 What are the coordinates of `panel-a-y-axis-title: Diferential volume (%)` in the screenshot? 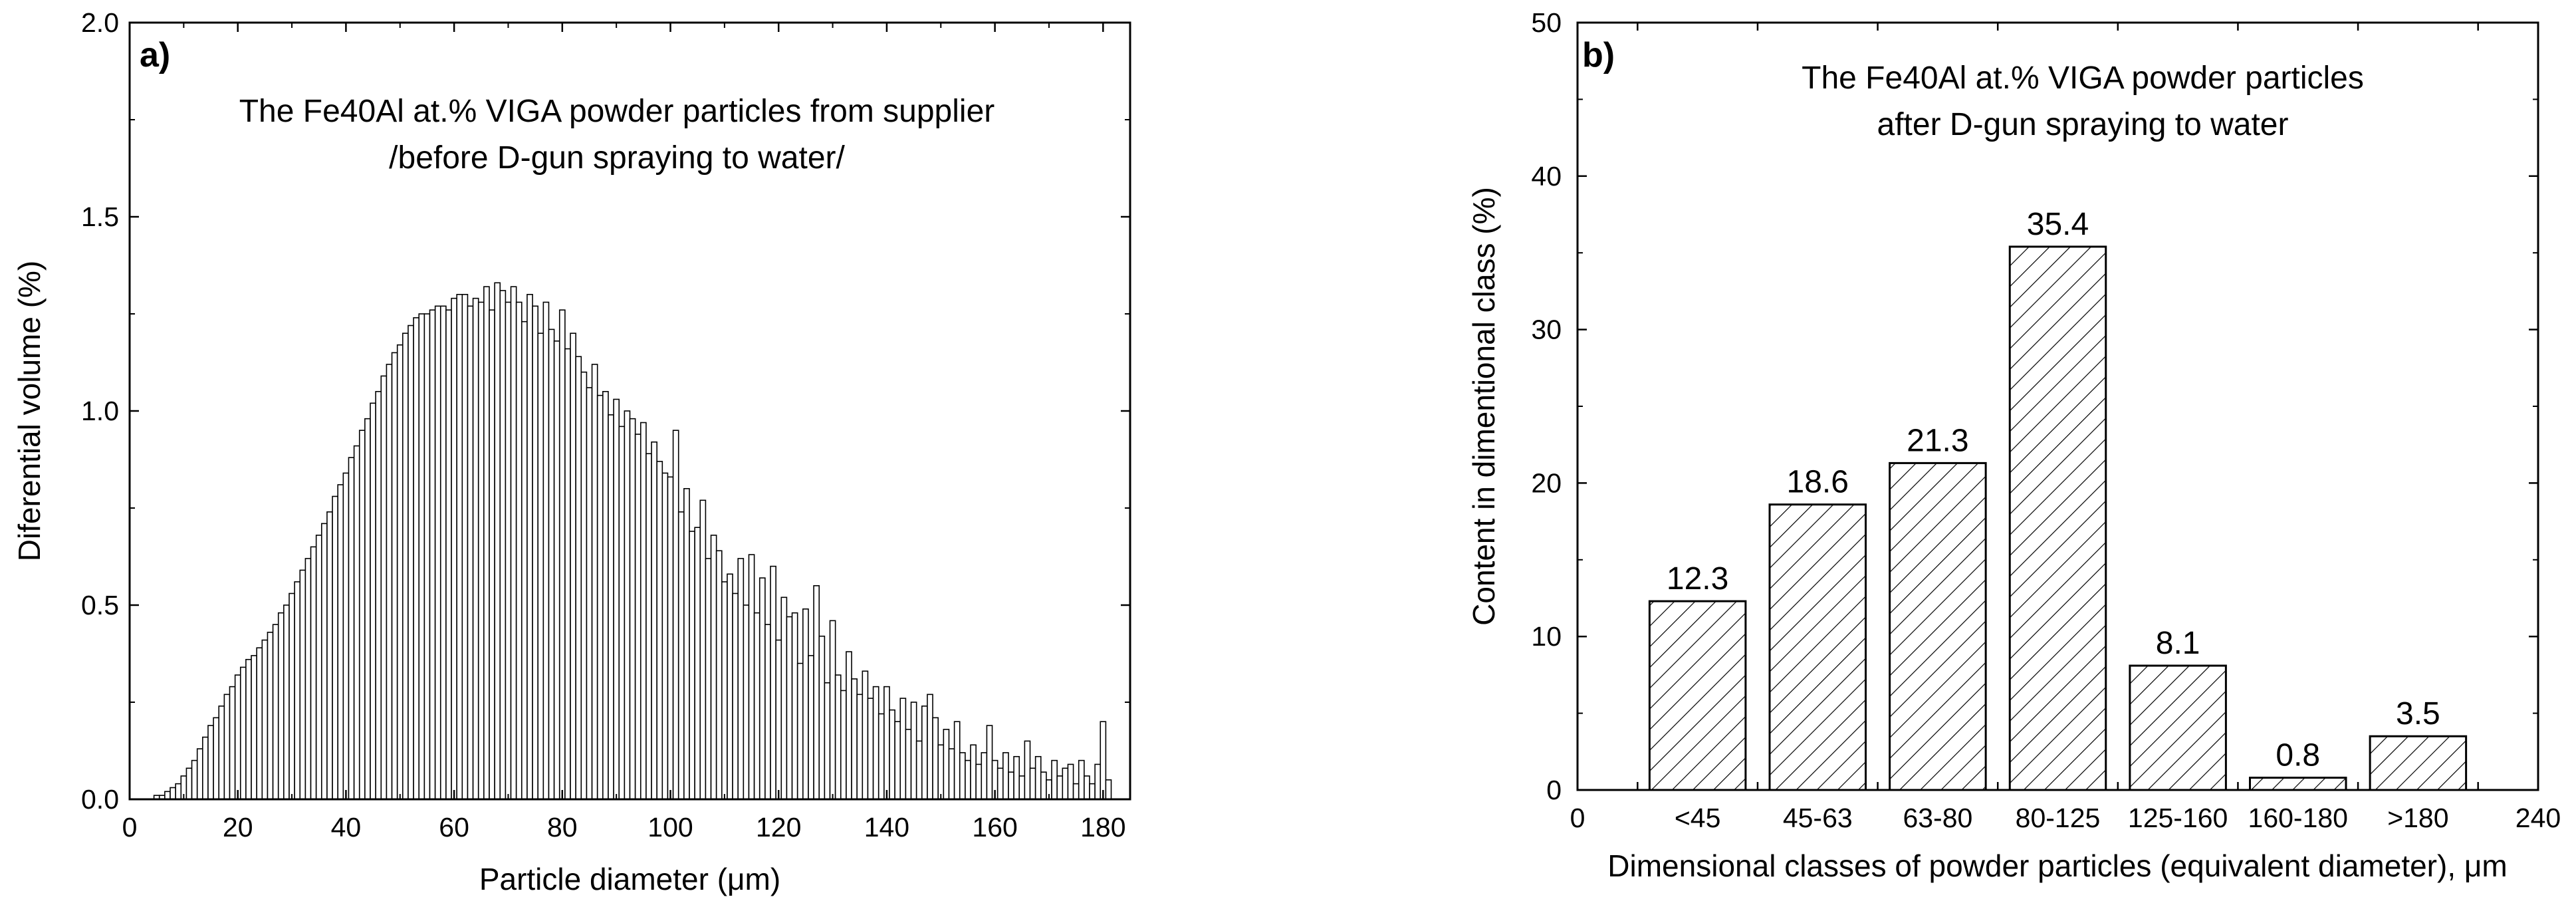 It's located at (29, 411).